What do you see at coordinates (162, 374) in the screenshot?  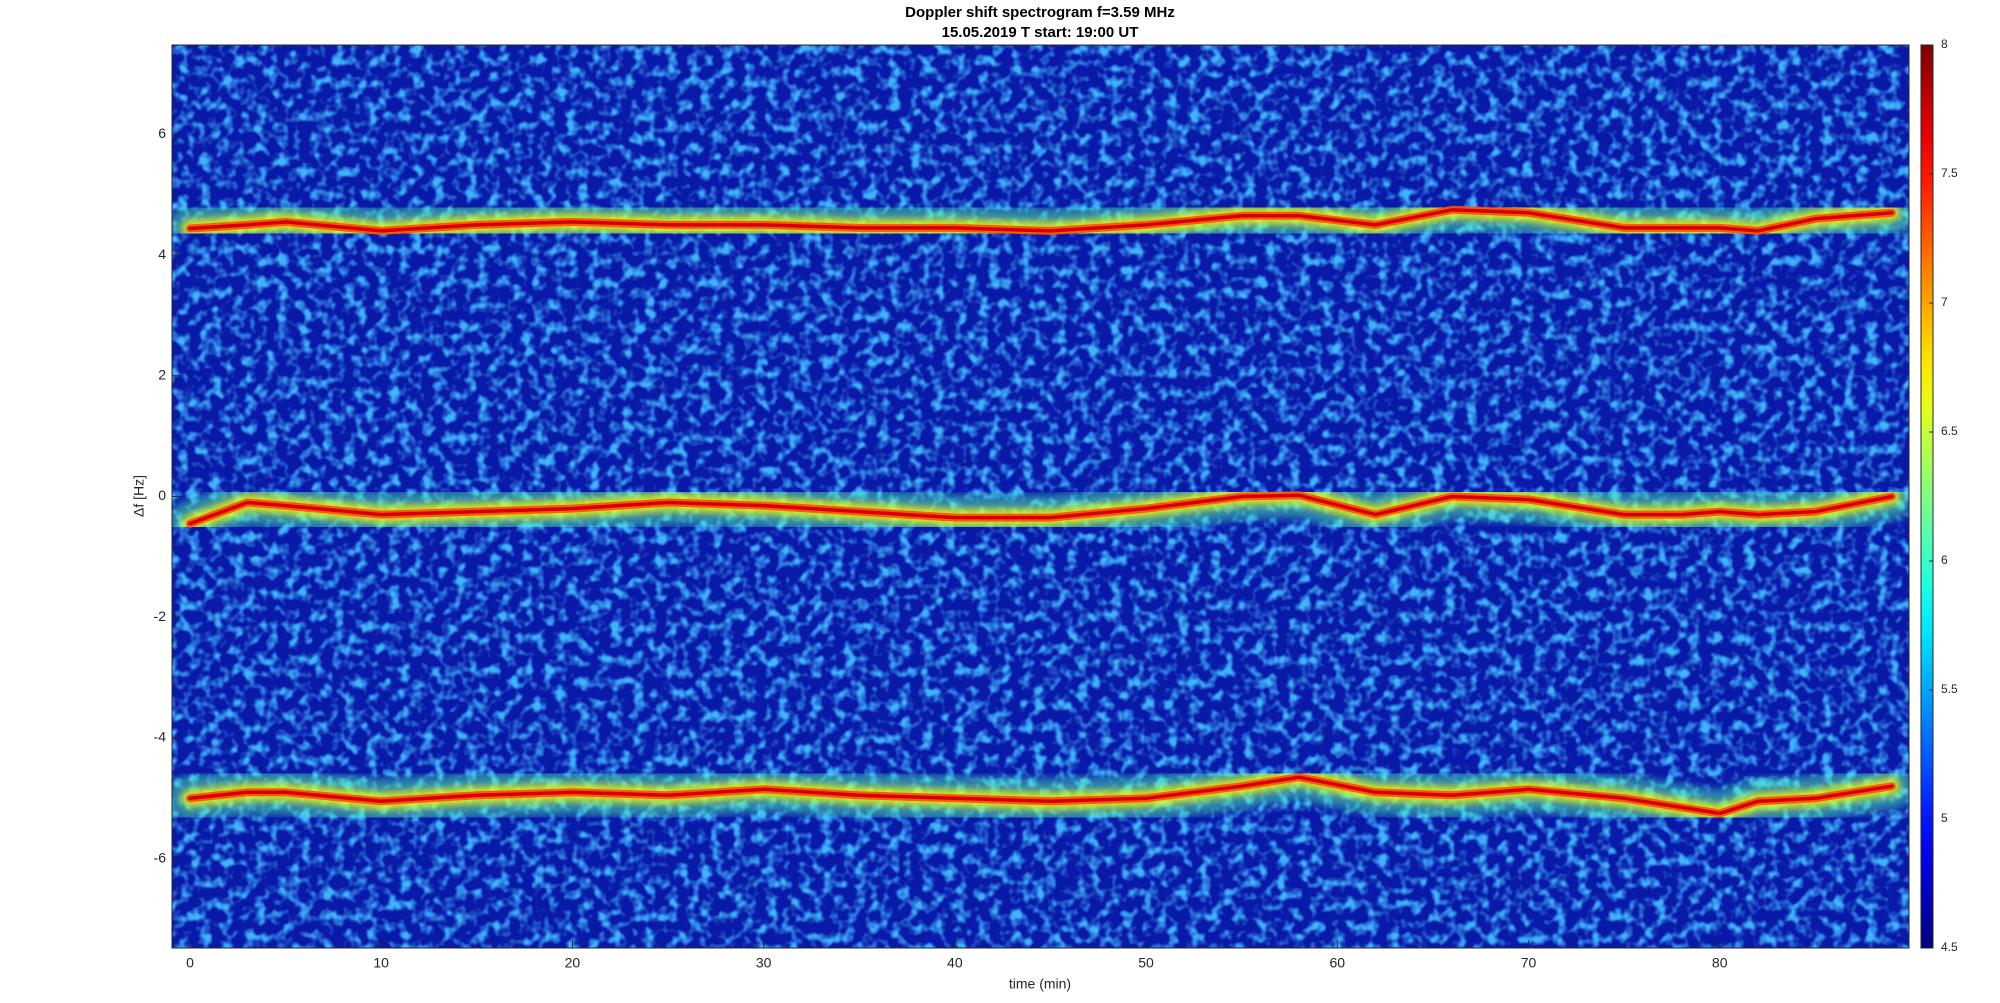 I see `y-tick-label: 2` at bounding box center [162, 374].